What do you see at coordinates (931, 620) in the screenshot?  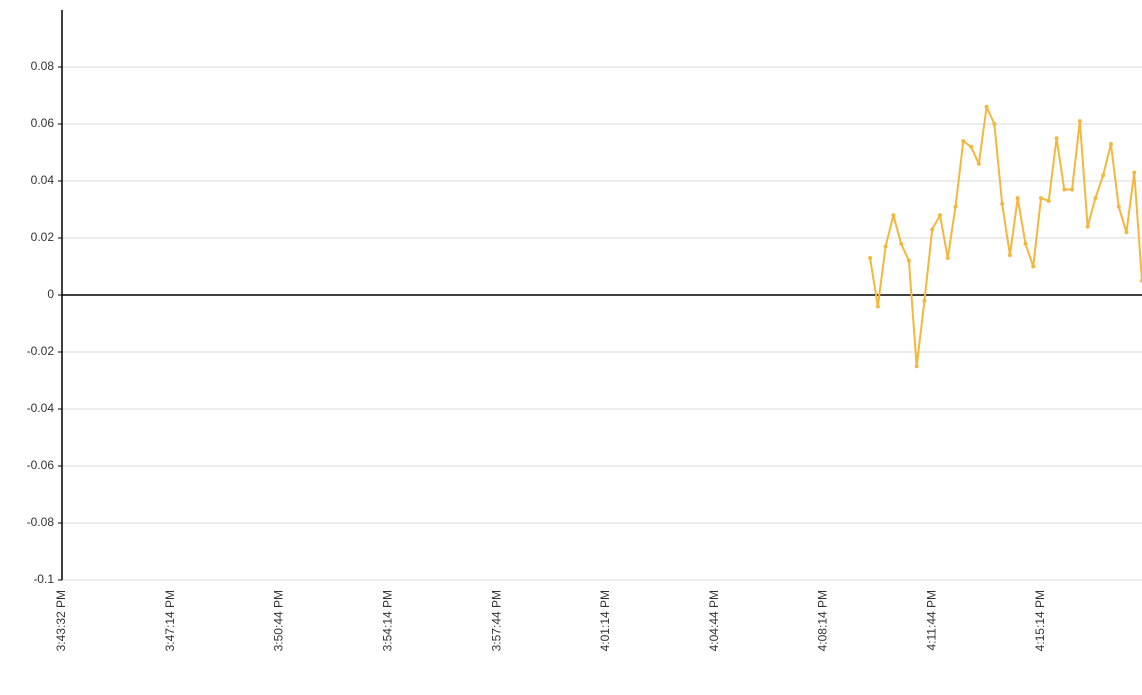 I see `x-tick-label: 4:11:44 PM` at bounding box center [931, 620].